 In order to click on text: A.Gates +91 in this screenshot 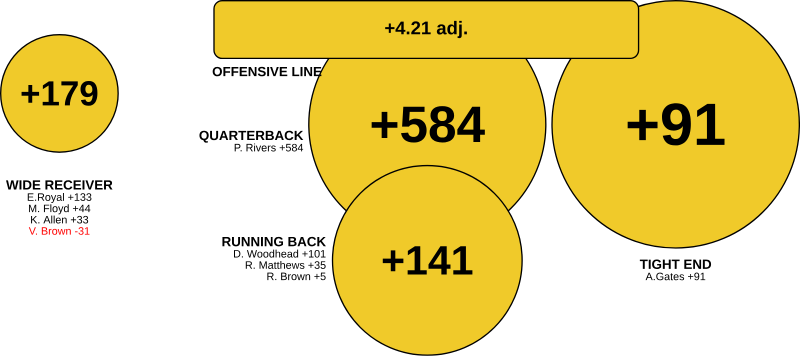, I will do `click(676, 276)`.